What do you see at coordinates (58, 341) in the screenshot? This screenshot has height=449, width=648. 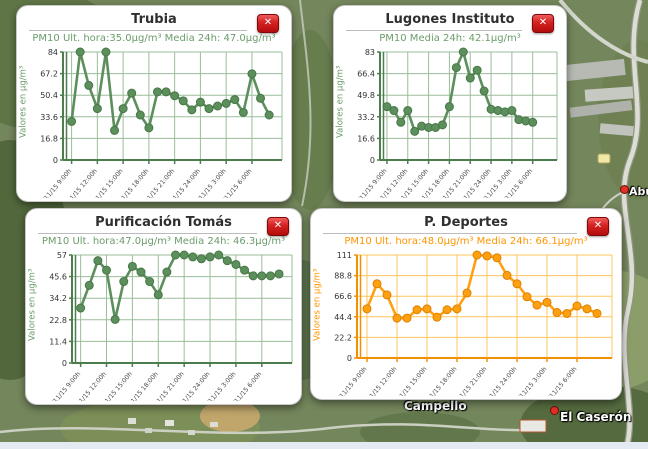 I see `svg-text: 11.4` at bounding box center [58, 341].